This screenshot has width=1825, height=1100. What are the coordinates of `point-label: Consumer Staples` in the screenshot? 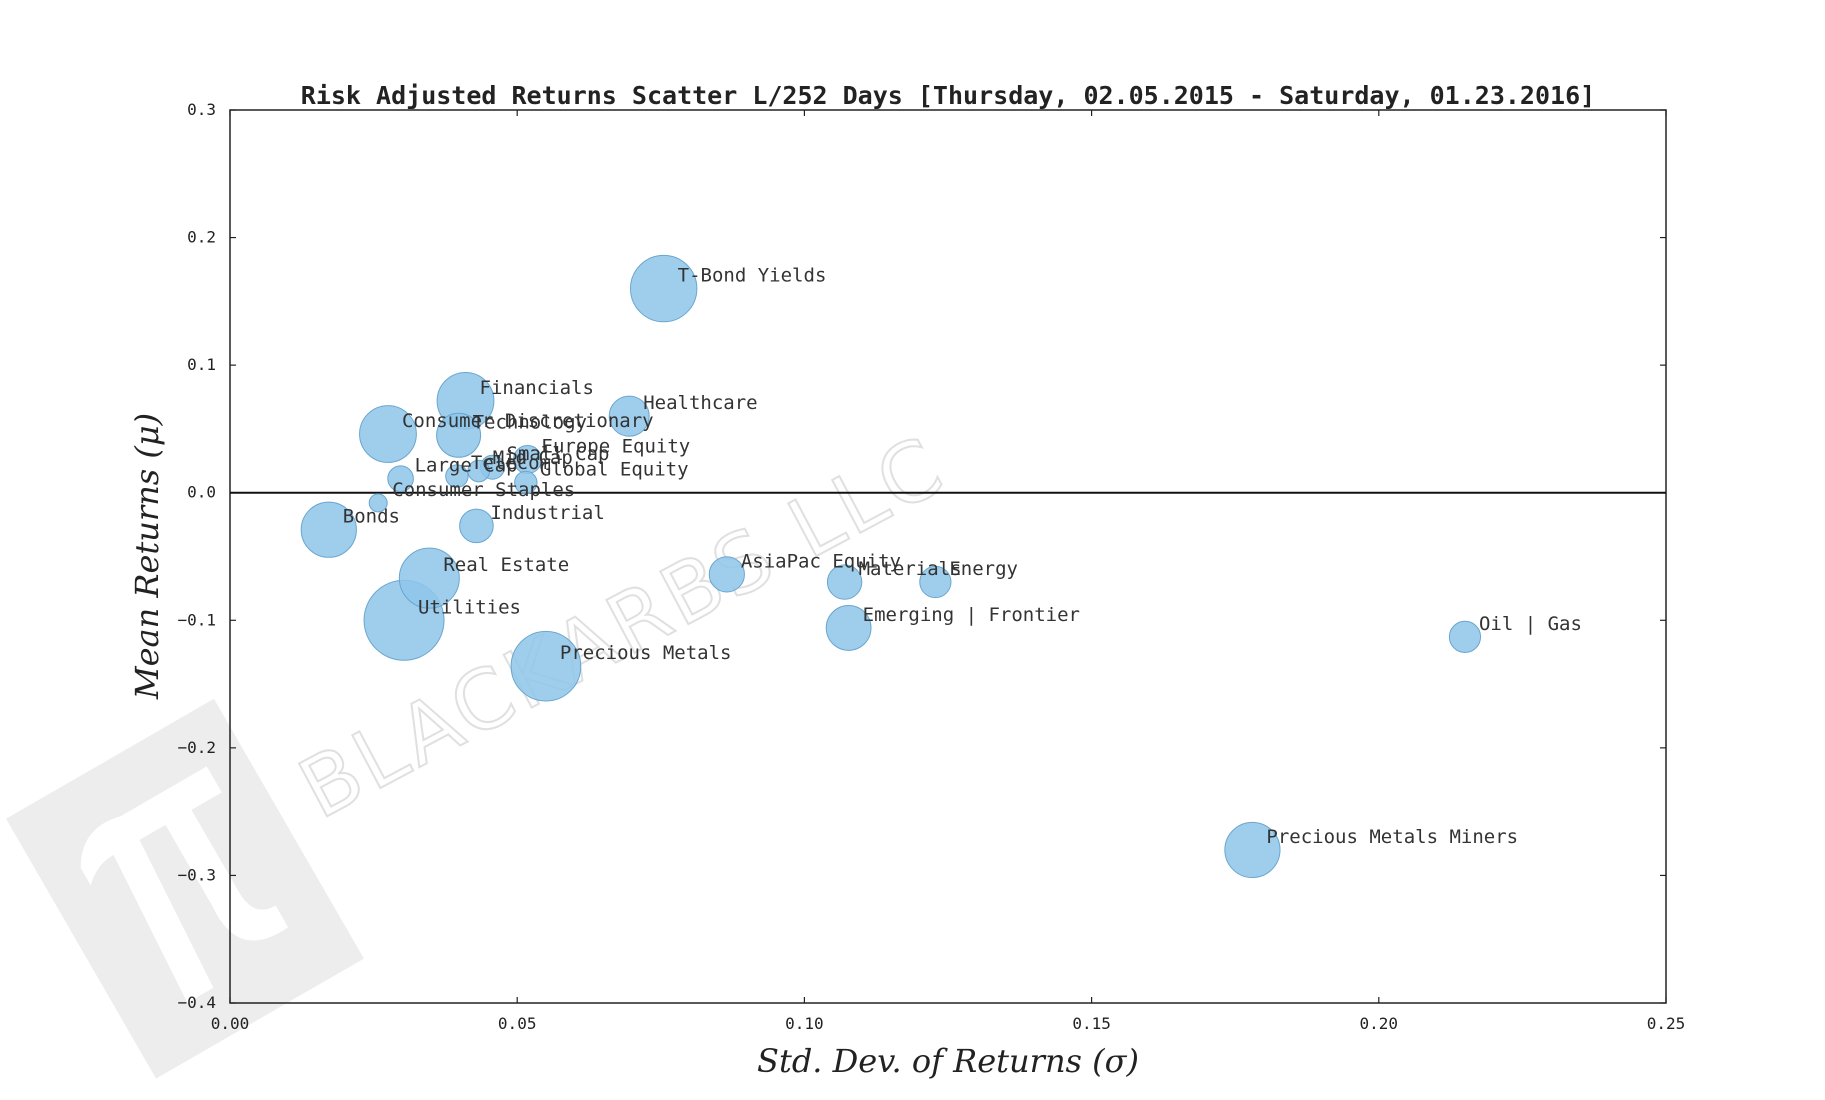 It's located at (483, 490).